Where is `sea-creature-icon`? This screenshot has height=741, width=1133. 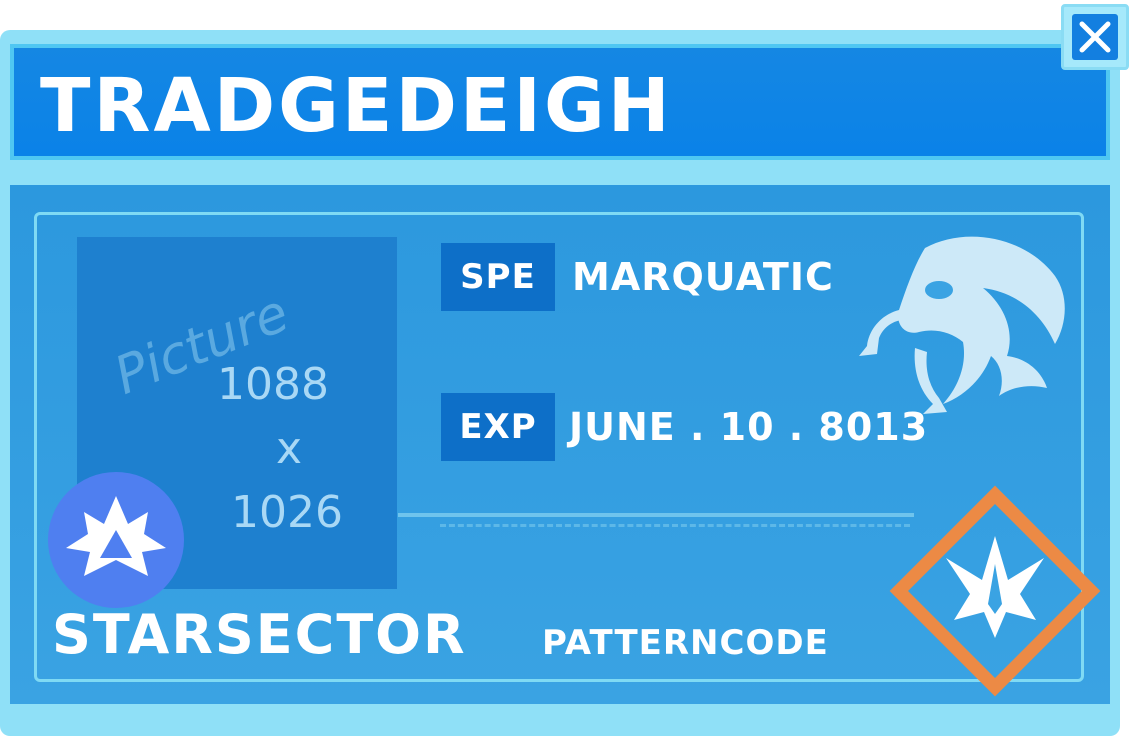
sea-creature-icon is located at coordinates (962, 325).